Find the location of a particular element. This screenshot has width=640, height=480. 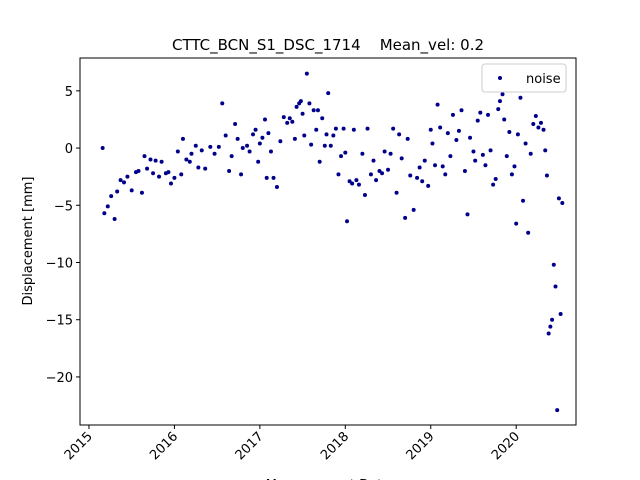

y-tick-label: 0 is located at coordinates (69, 149).